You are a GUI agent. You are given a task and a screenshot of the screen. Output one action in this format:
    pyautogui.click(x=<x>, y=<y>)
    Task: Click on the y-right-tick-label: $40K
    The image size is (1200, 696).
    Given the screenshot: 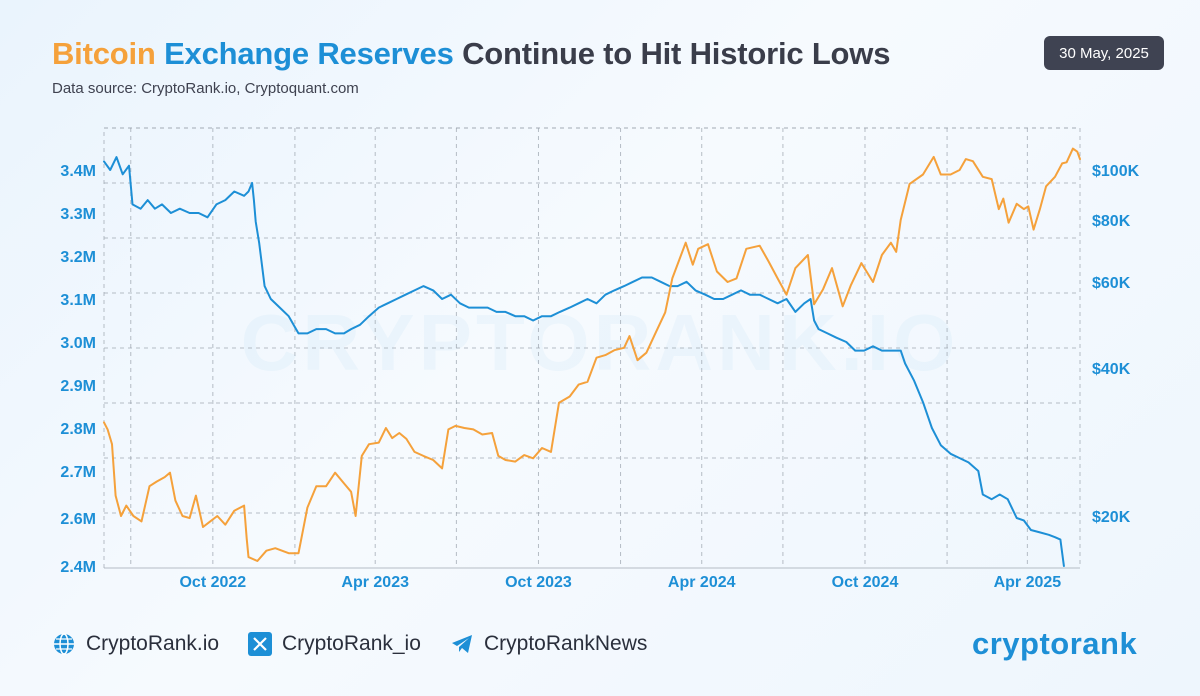 What is the action you would take?
    pyautogui.click(x=1111, y=369)
    